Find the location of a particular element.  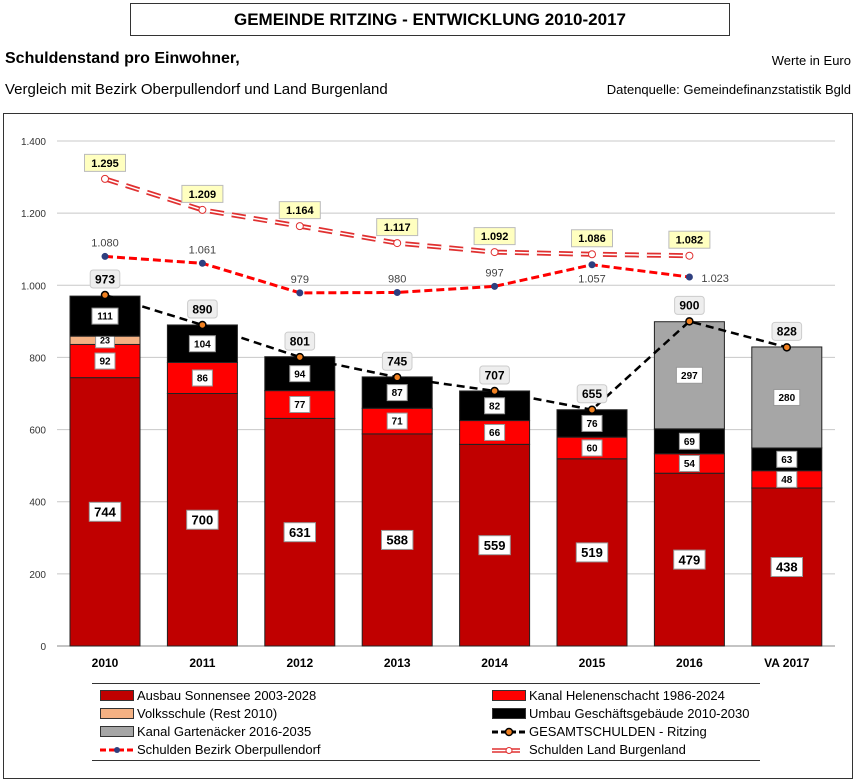

segment-label: 66 is located at coordinates (495, 433).